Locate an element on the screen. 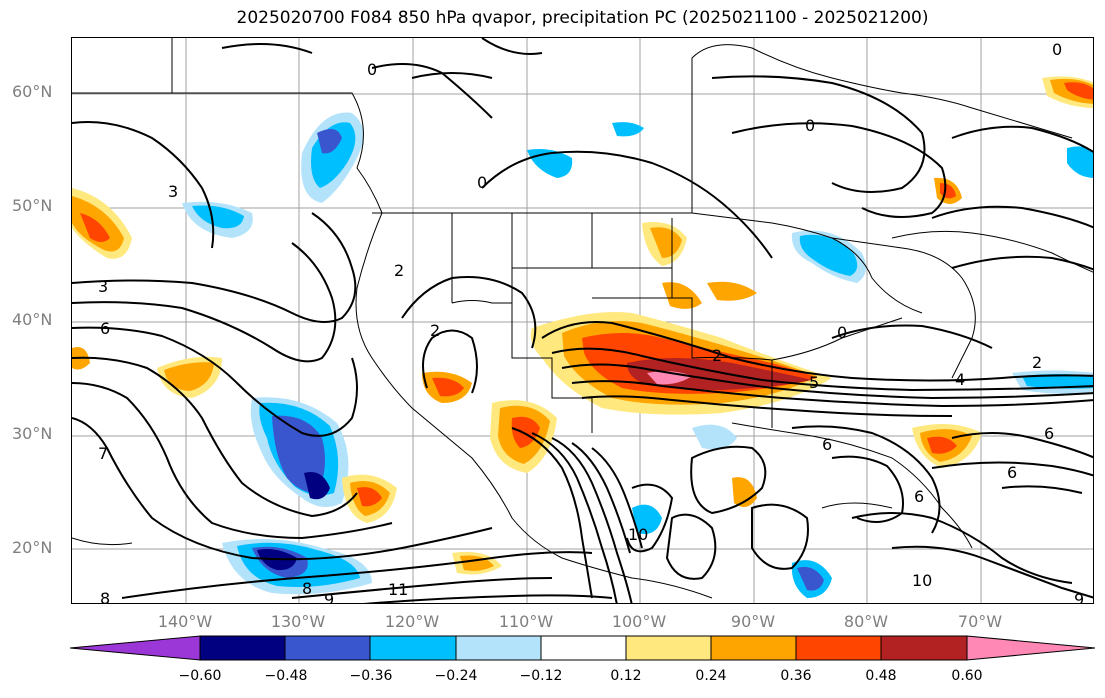 This screenshot has height=698, width=1105. lon-label-80w: 80°W is located at coordinates (866, 621).